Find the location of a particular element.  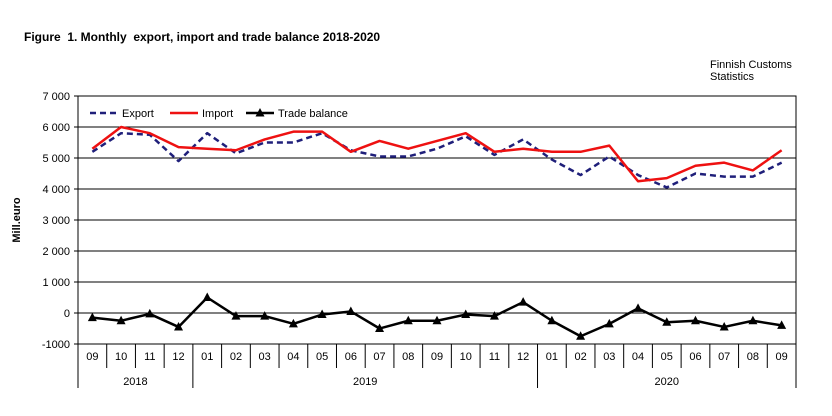

legend-item: Import is located at coordinates (201, 114).